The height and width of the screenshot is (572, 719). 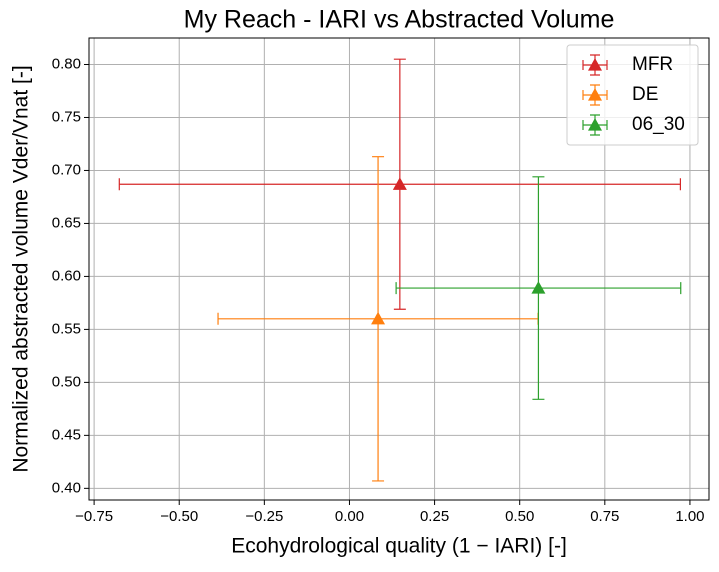 What do you see at coordinates (179, 516) in the screenshot?
I see `x-tick-label: −0.50` at bounding box center [179, 516].